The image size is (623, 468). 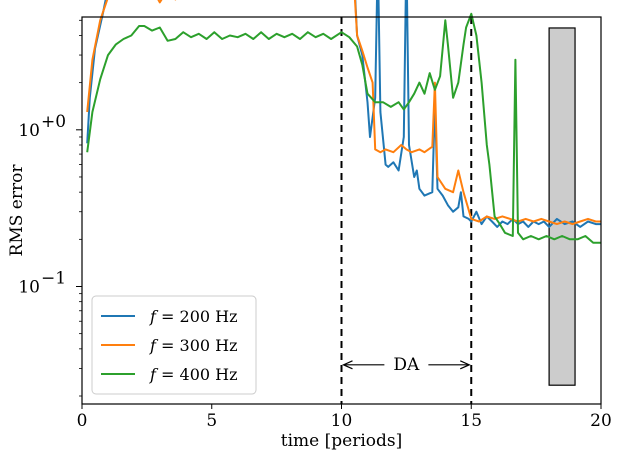 I want to click on legend: f = 200 Hz f = 300 Hz f = 400 Hz, so click(x=174, y=345).